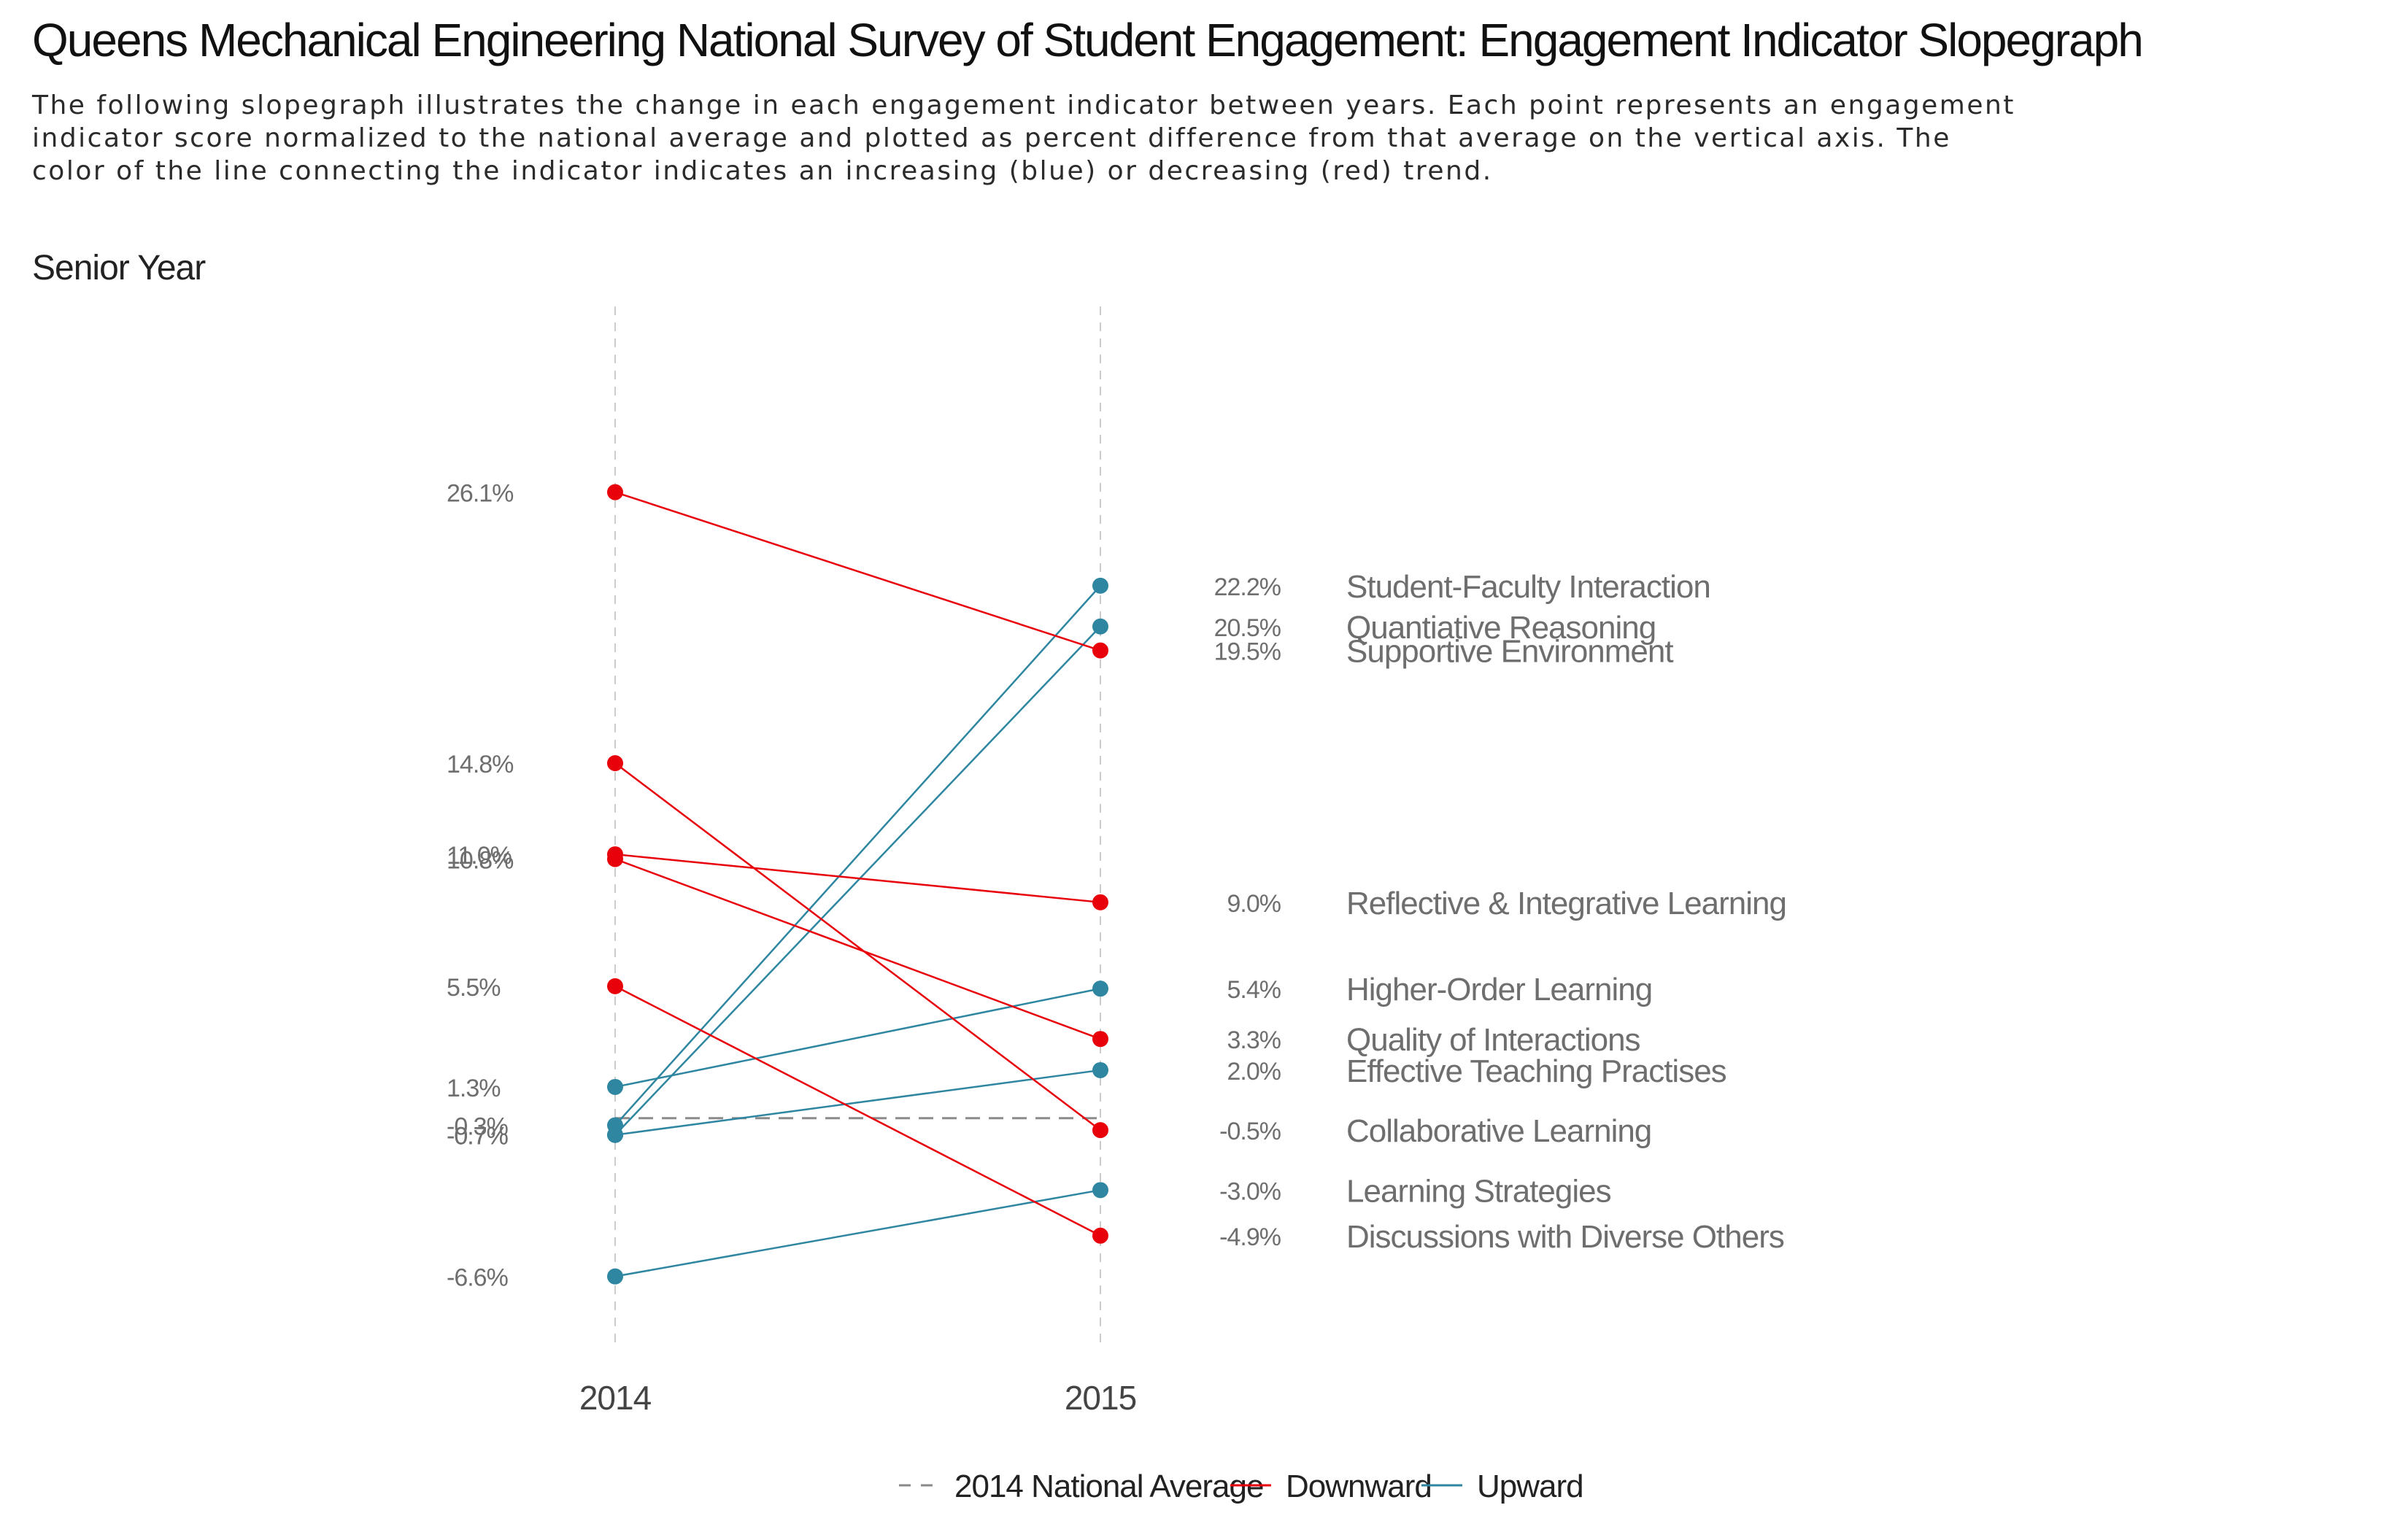  I want to click on x-tick-label-2015: 2015, so click(1100, 1398).